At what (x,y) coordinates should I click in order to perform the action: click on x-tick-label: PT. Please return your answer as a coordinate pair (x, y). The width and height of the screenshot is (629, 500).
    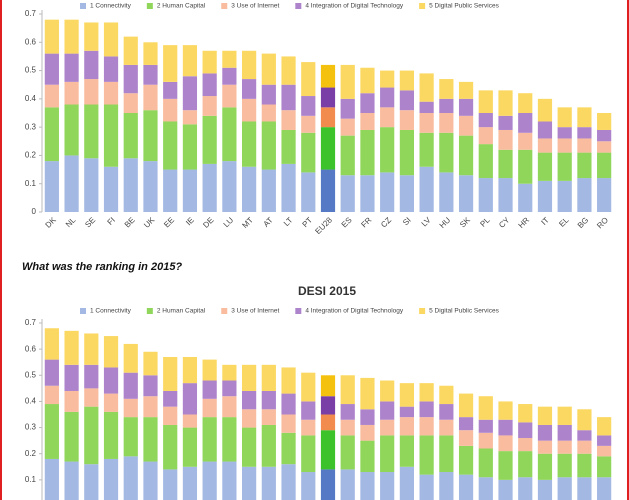
    Looking at the image, I should click on (308, 222).